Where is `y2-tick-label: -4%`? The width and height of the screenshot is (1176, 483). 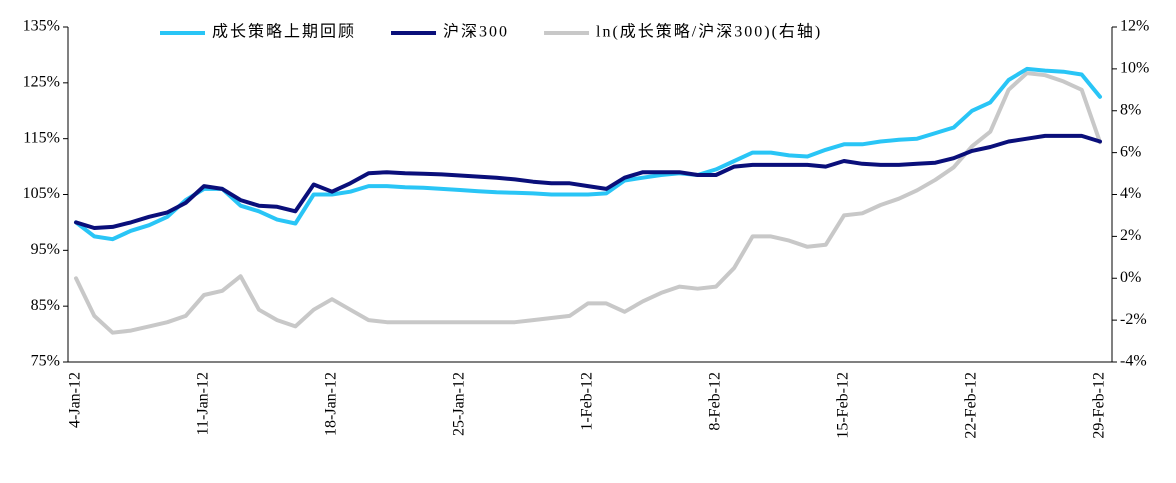 y2-tick-label: -4% is located at coordinates (1133, 361).